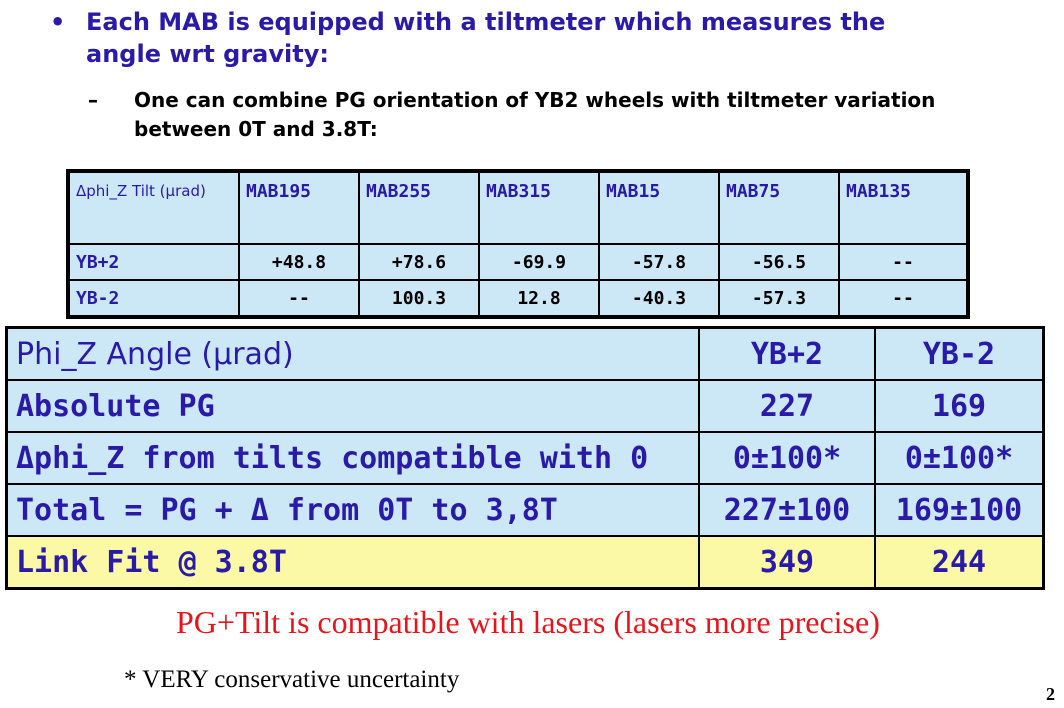 The height and width of the screenshot is (708, 1064). What do you see at coordinates (787, 353) in the screenshot?
I see `summary-col-header-yb-plus2: YB+2` at bounding box center [787, 353].